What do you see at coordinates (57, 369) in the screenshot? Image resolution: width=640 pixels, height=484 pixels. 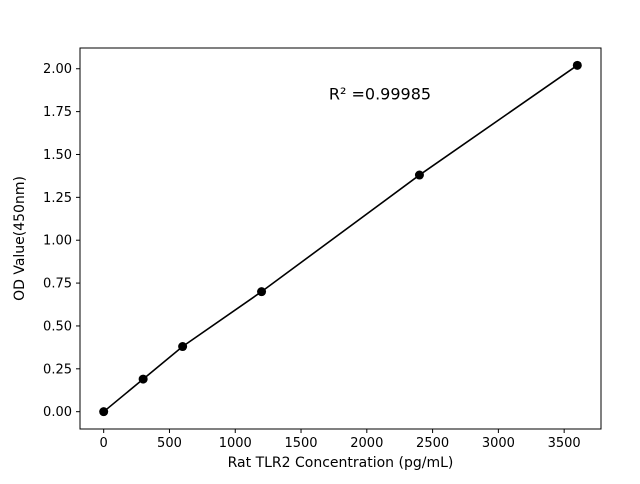 I see `y-tick-label: 0.25` at bounding box center [57, 369].